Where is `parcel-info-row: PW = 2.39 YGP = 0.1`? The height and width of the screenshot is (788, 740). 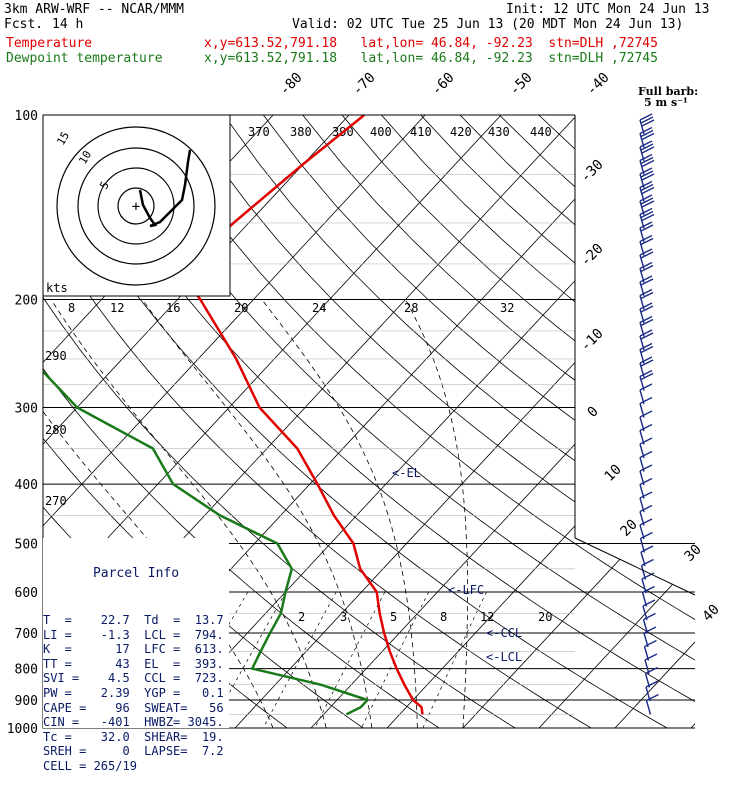 parcel-info-row: PW = 2.39 YGP = 0.1 is located at coordinates (133, 692).